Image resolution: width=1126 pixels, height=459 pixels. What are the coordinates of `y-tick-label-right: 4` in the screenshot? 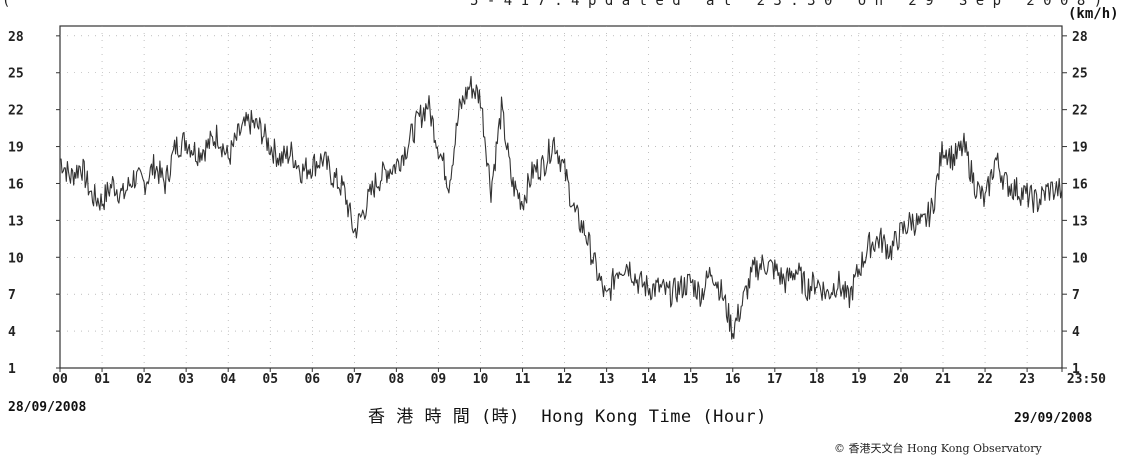 It's located at (1076, 332).